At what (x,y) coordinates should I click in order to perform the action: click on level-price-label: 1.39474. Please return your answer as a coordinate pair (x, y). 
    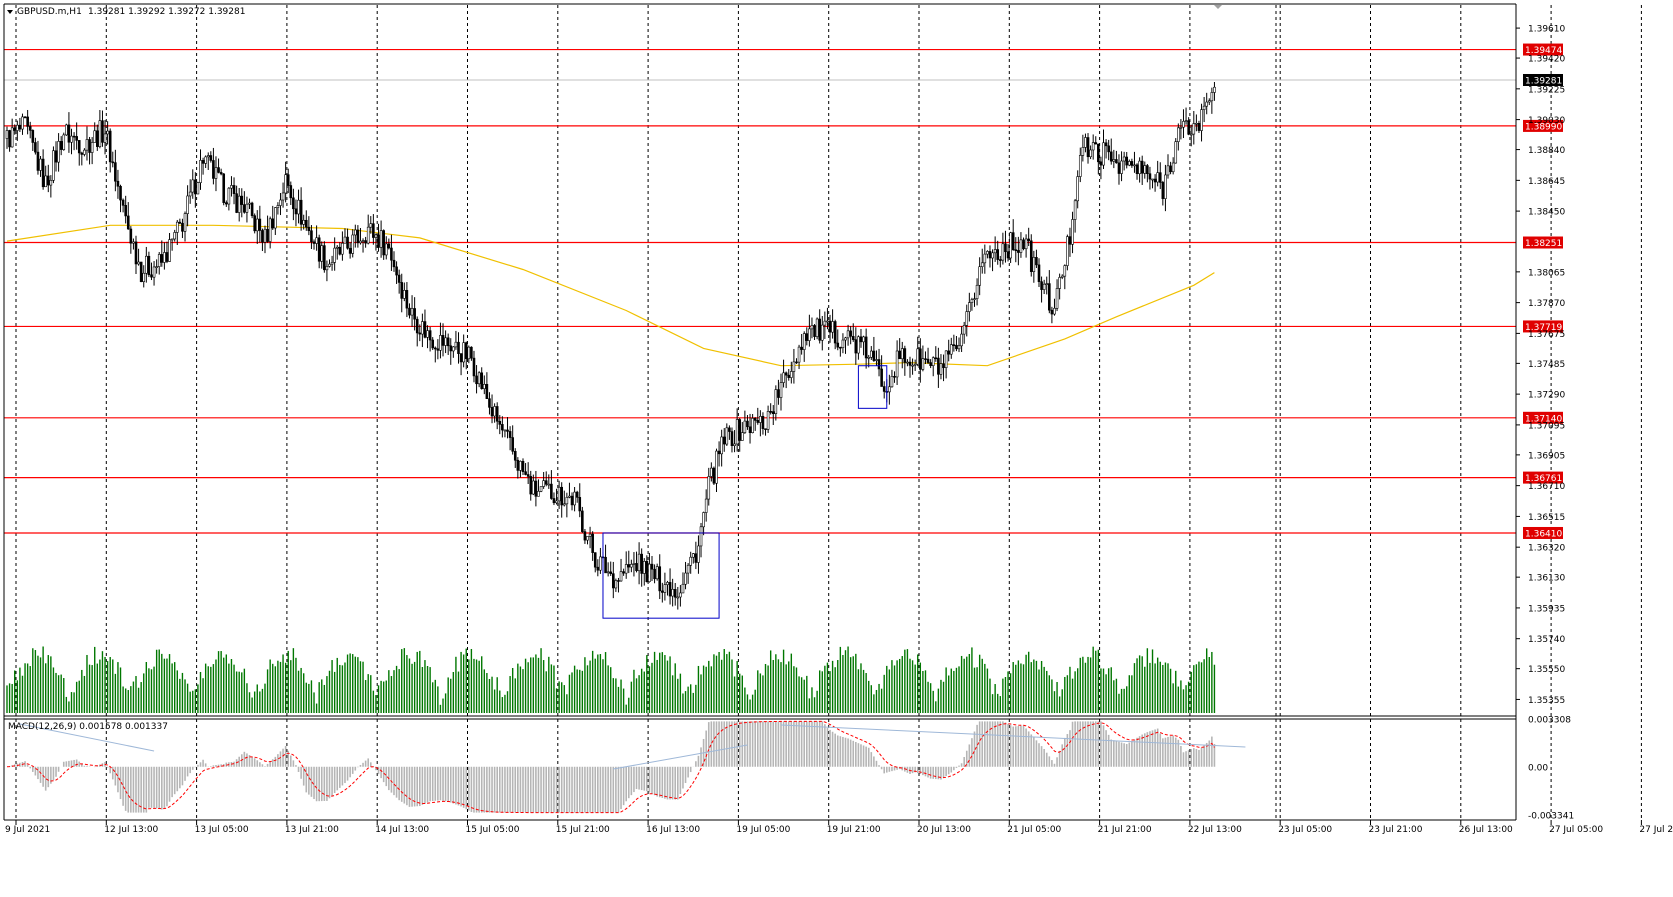
    Looking at the image, I should click on (1543, 51).